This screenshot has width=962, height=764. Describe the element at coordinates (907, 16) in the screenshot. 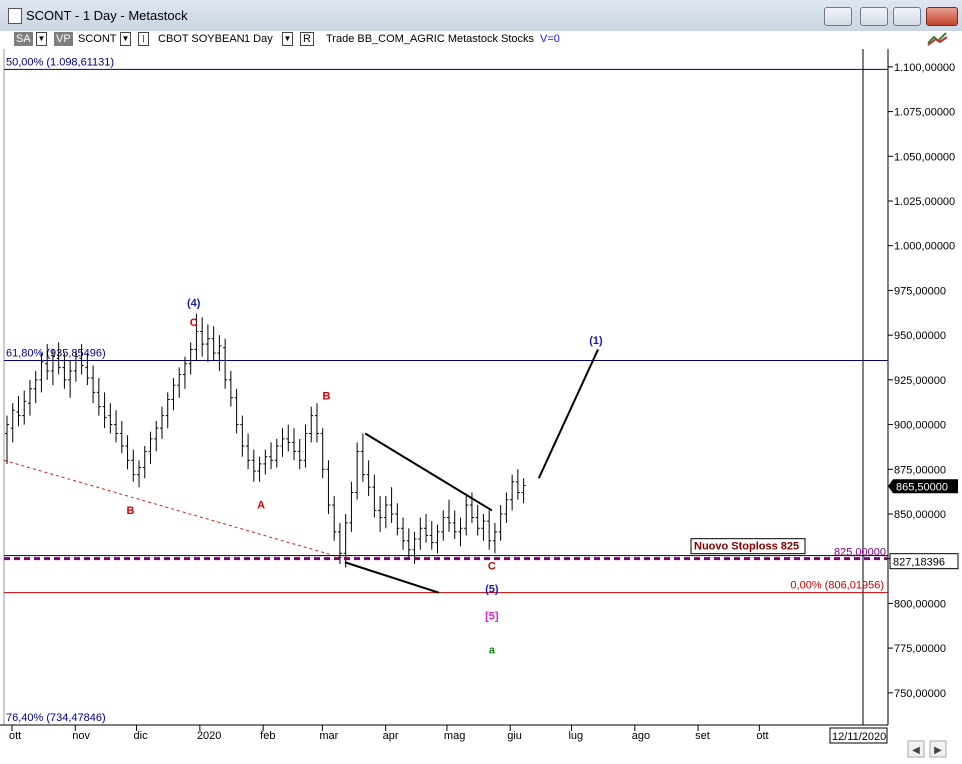

I see `maximize-icon` at that location.